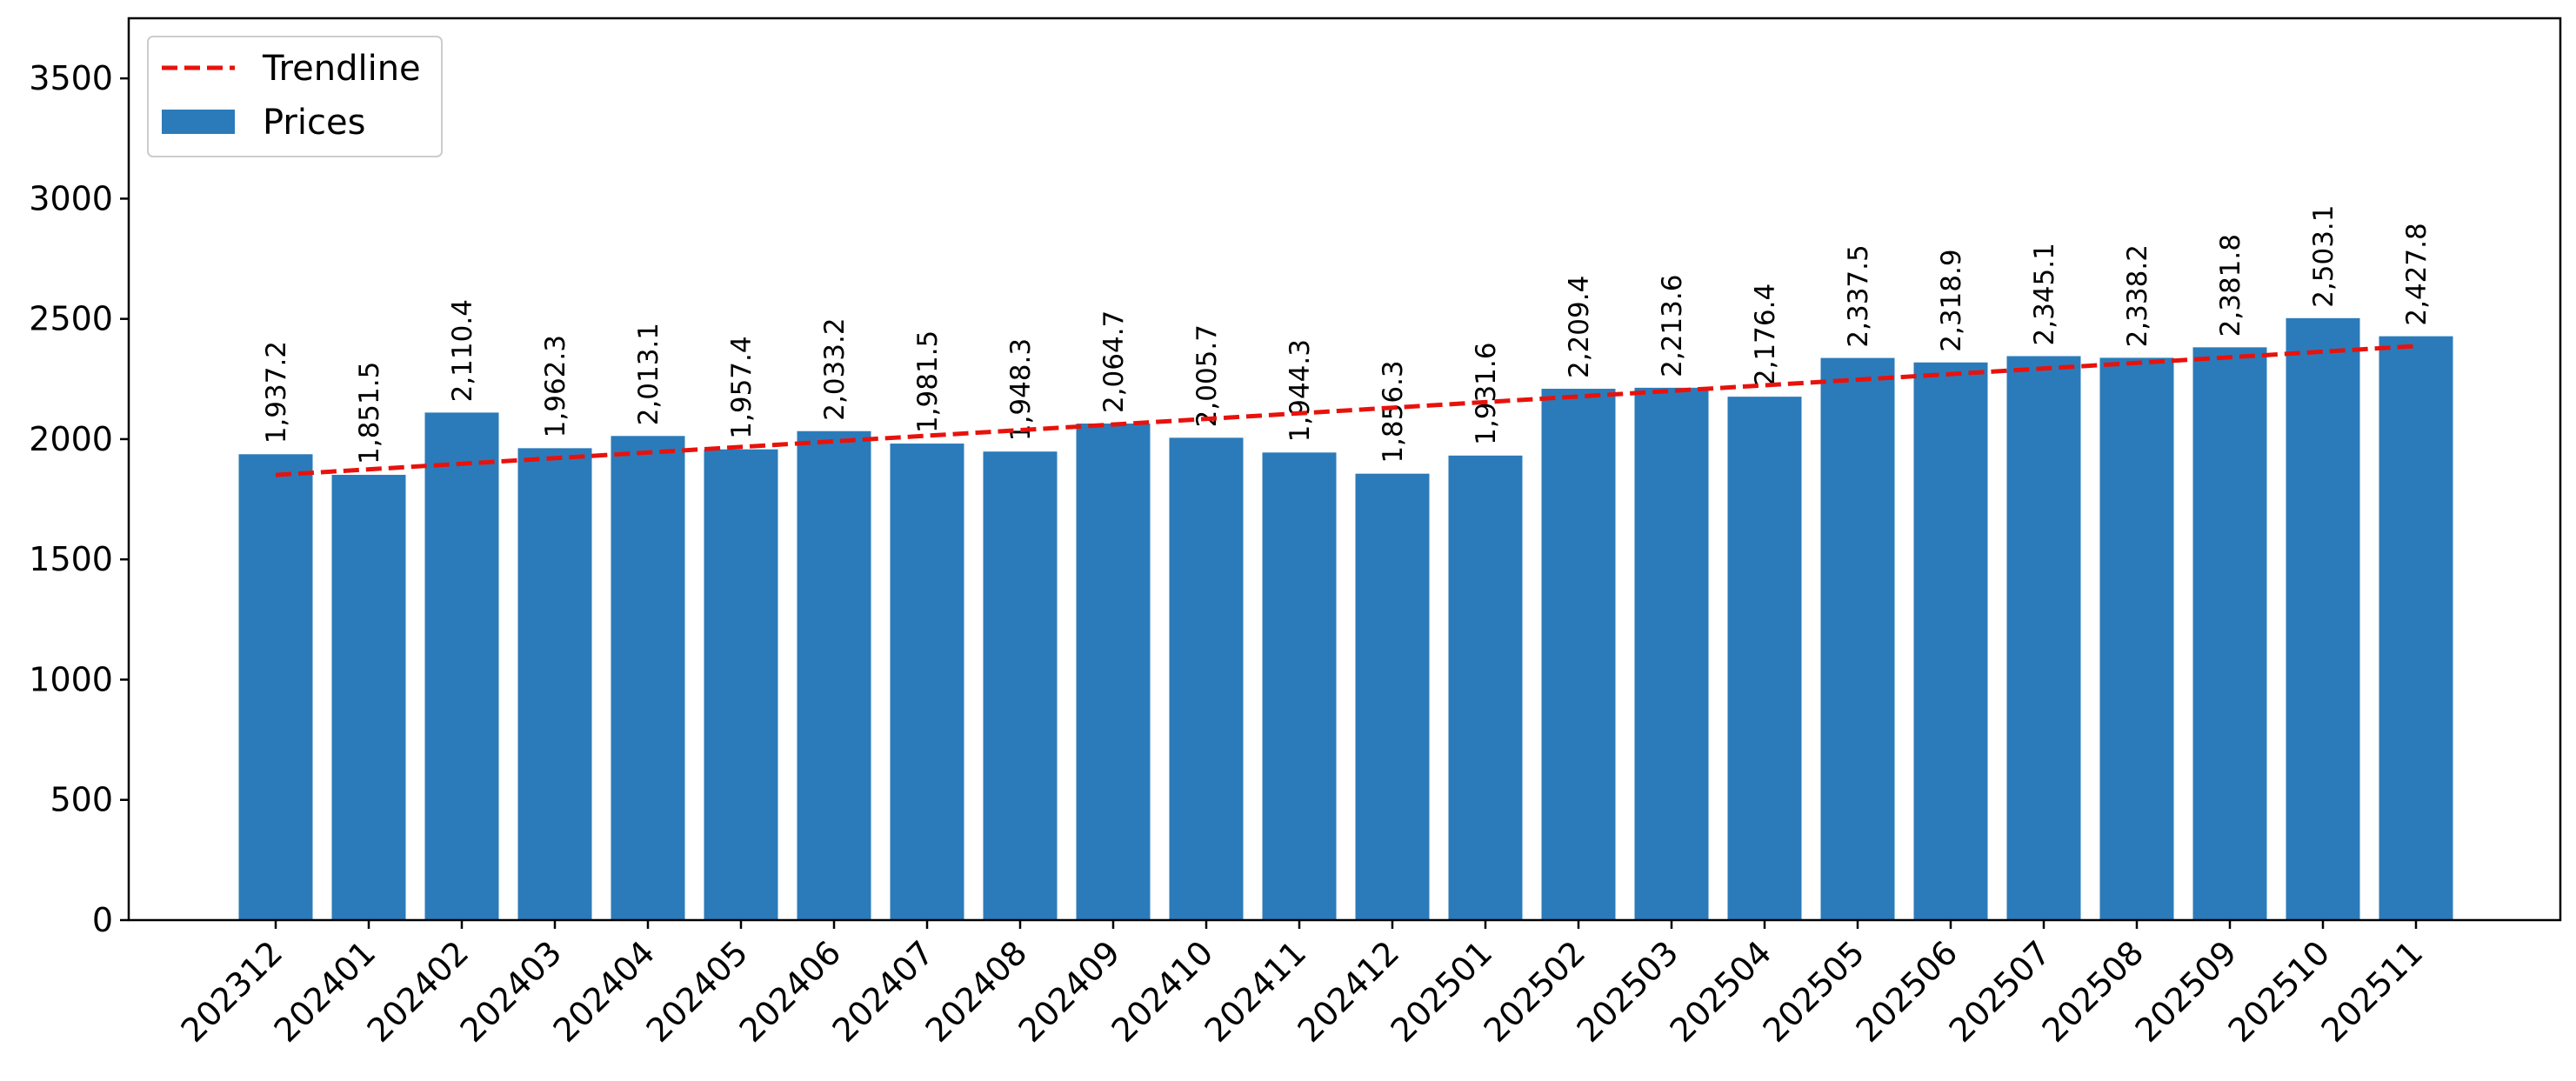  What do you see at coordinates (977, 992) in the screenshot?
I see `x-tick-label-202408: 202408` at bounding box center [977, 992].